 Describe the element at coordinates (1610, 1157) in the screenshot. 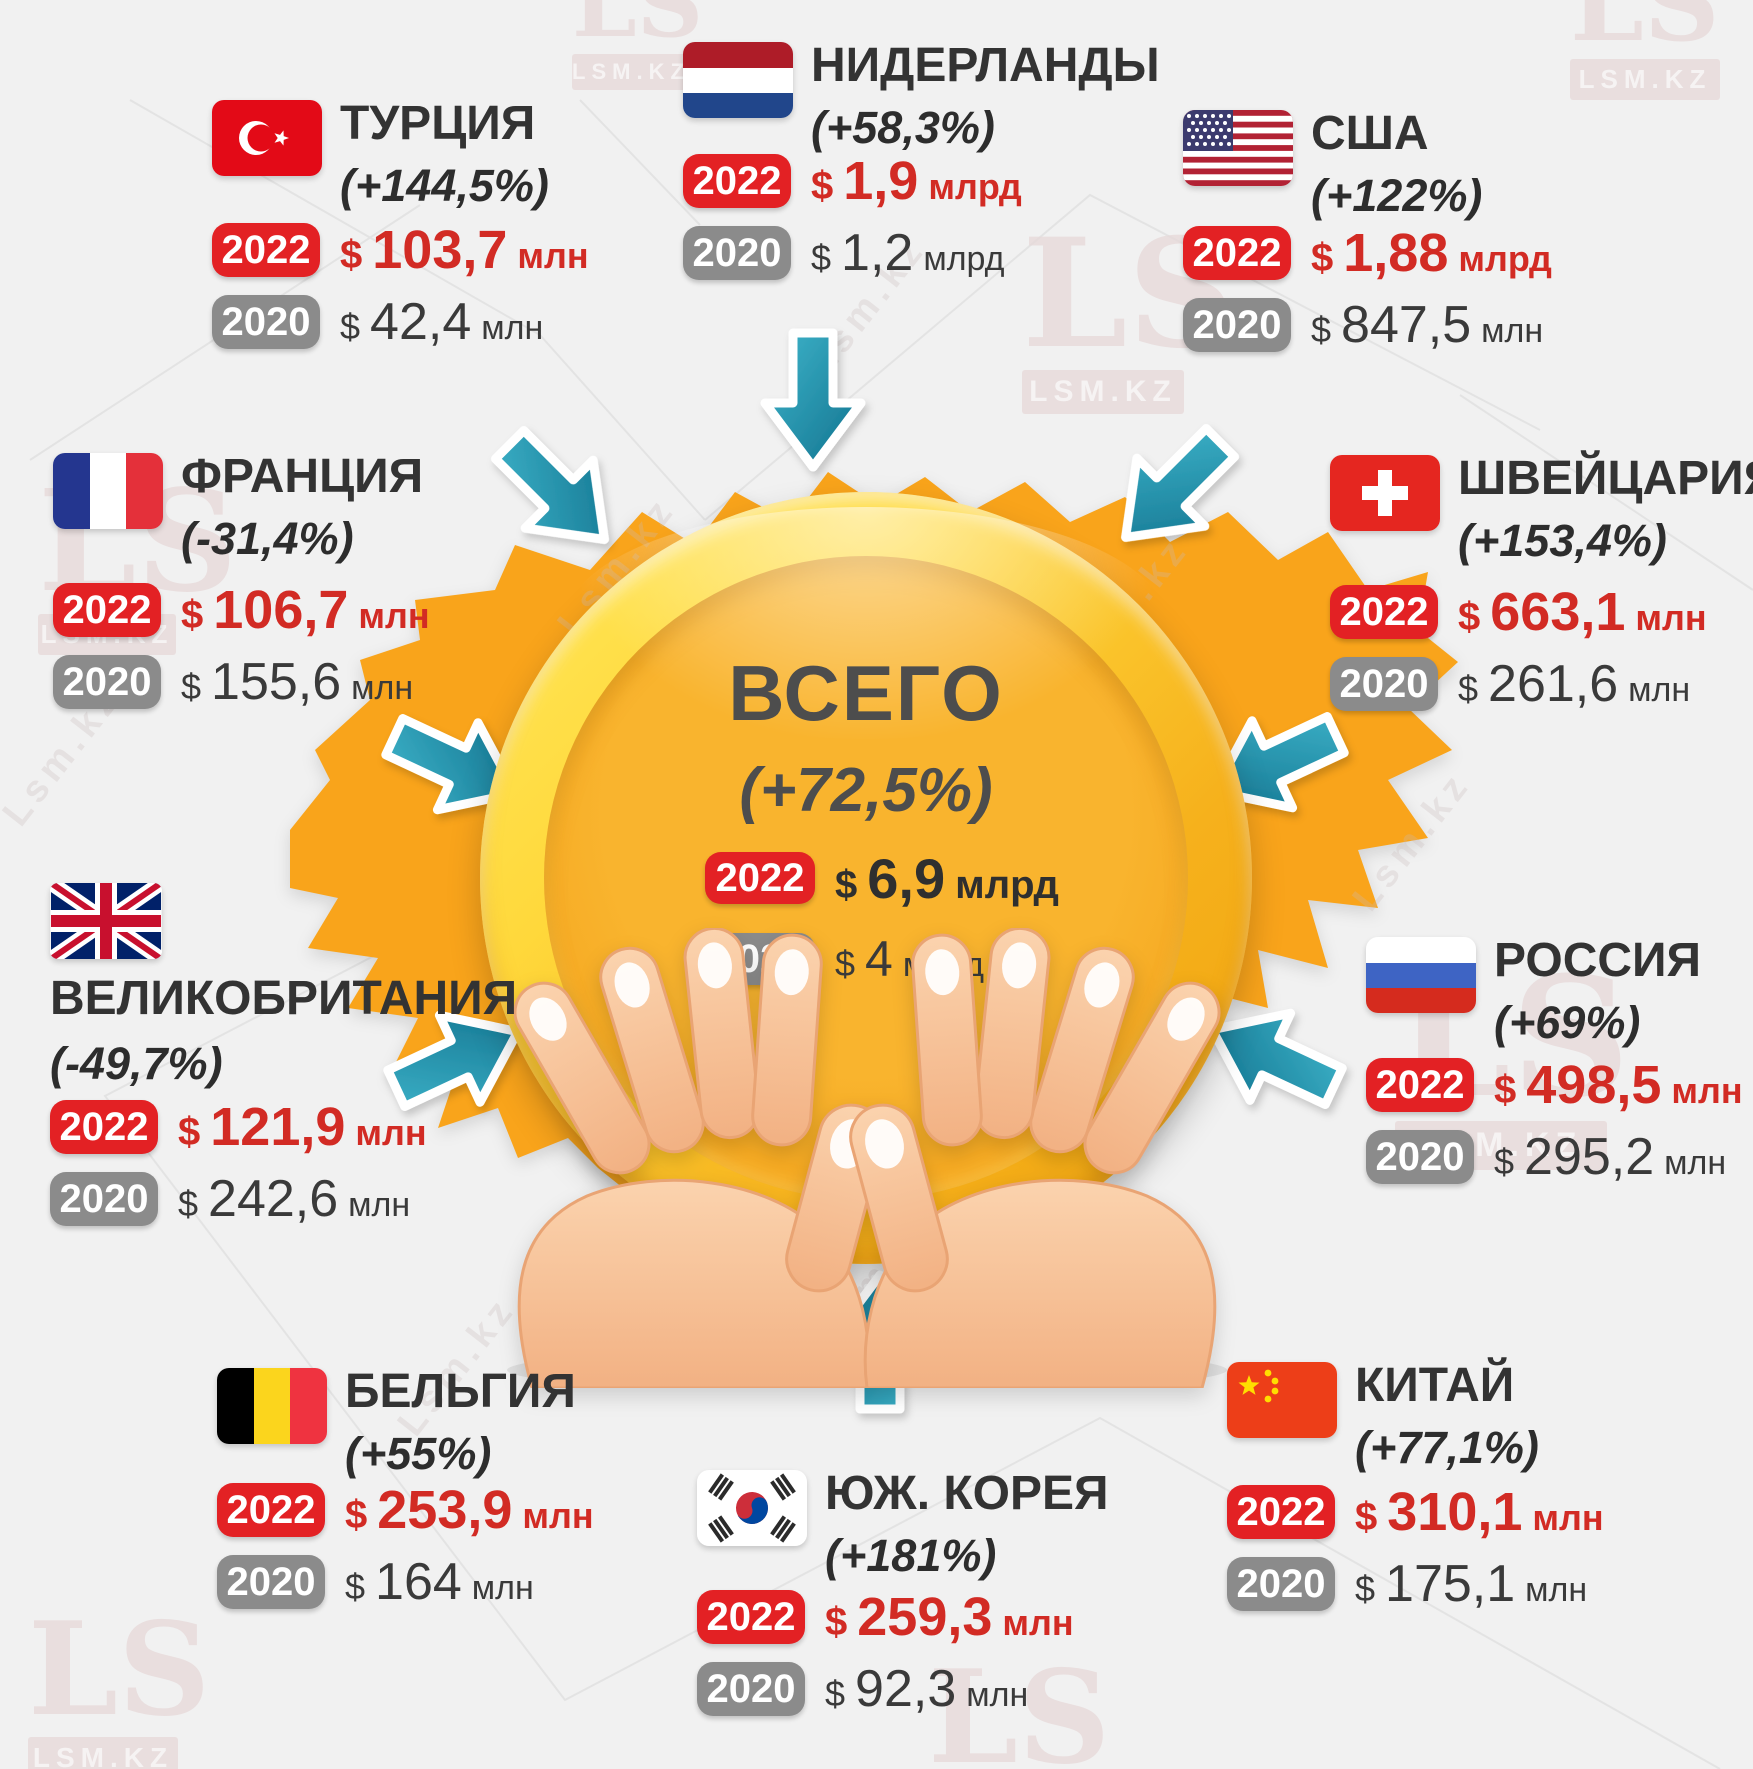

I see `value-2020: $295,2 млн` at that location.